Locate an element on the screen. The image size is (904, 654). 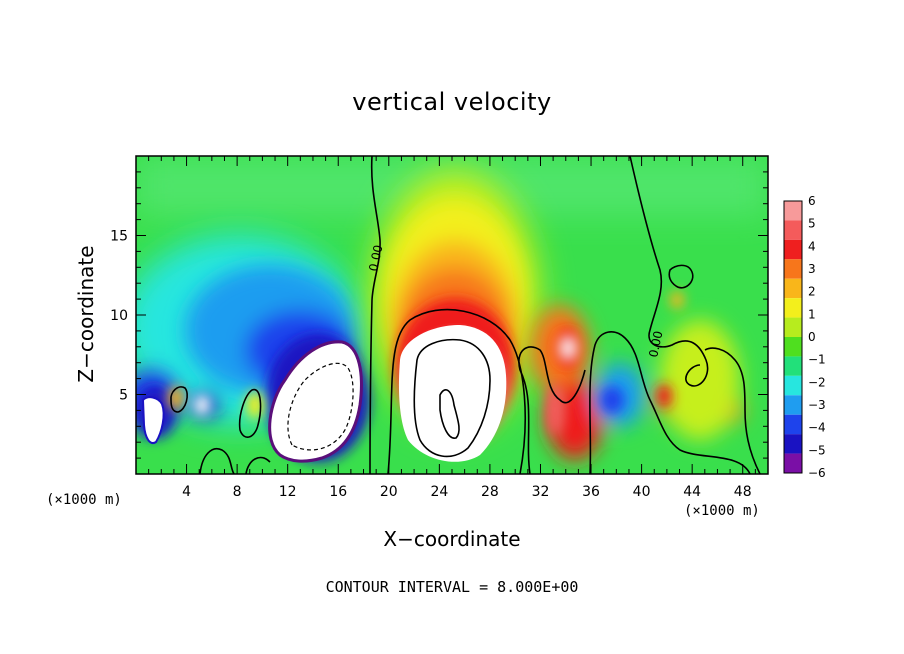
x-tick-label: 24 is located at coordinates (439, 492).